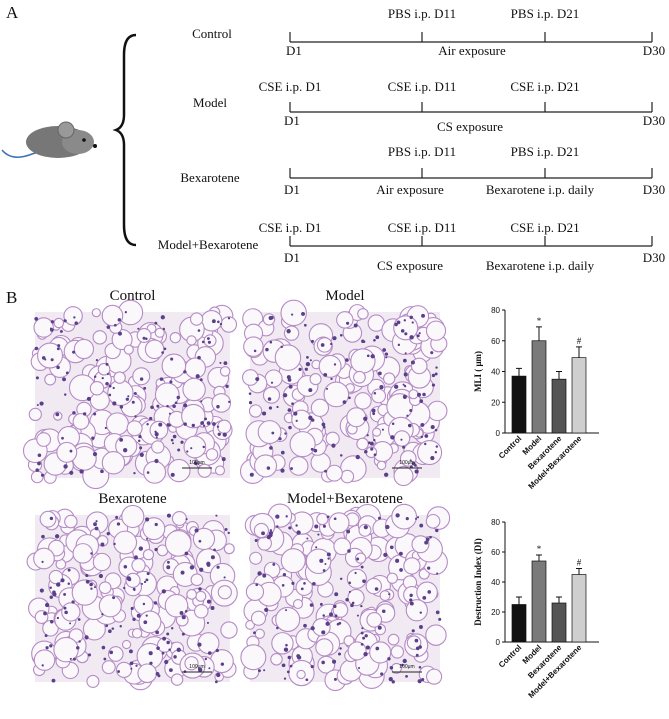 The image size is (669, 719). Describe the element at coordinates (510, 656) in the screenshot. I see `x-tick-label: Control` at that location.